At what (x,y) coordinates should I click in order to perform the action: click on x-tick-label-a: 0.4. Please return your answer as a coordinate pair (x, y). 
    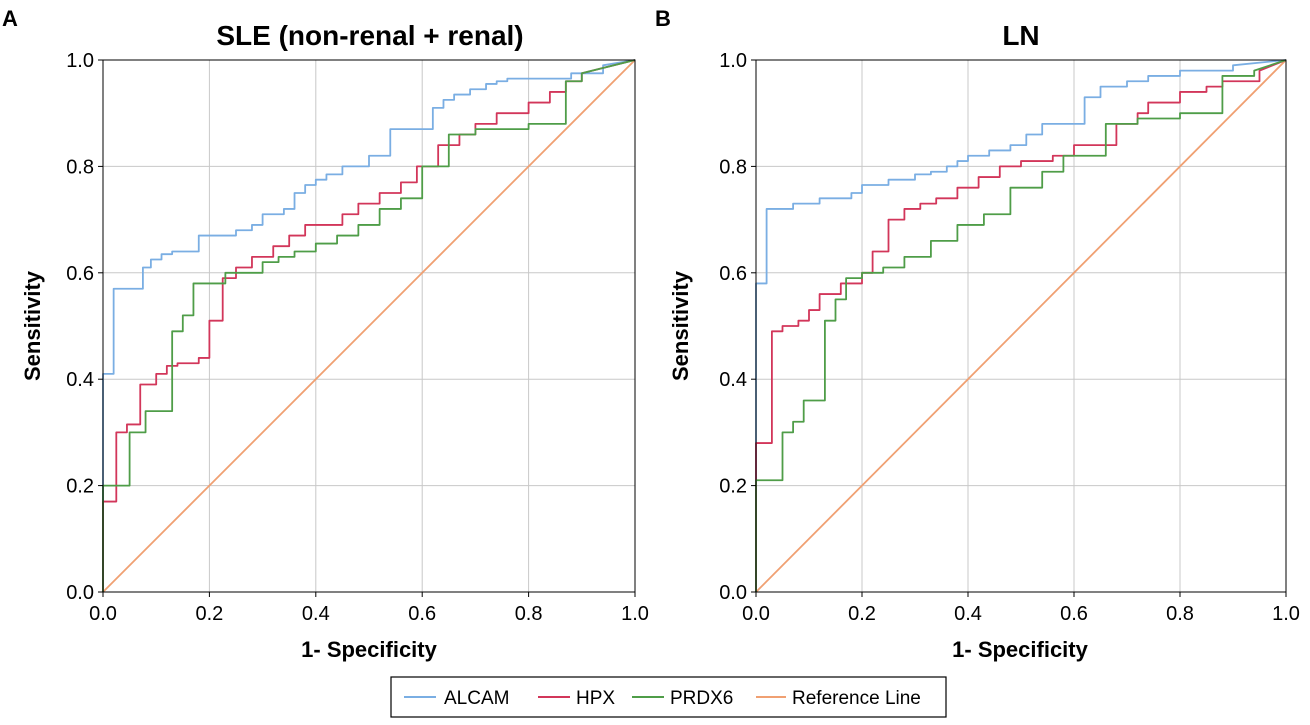
    Looking at the image, I should click on (316, 614).